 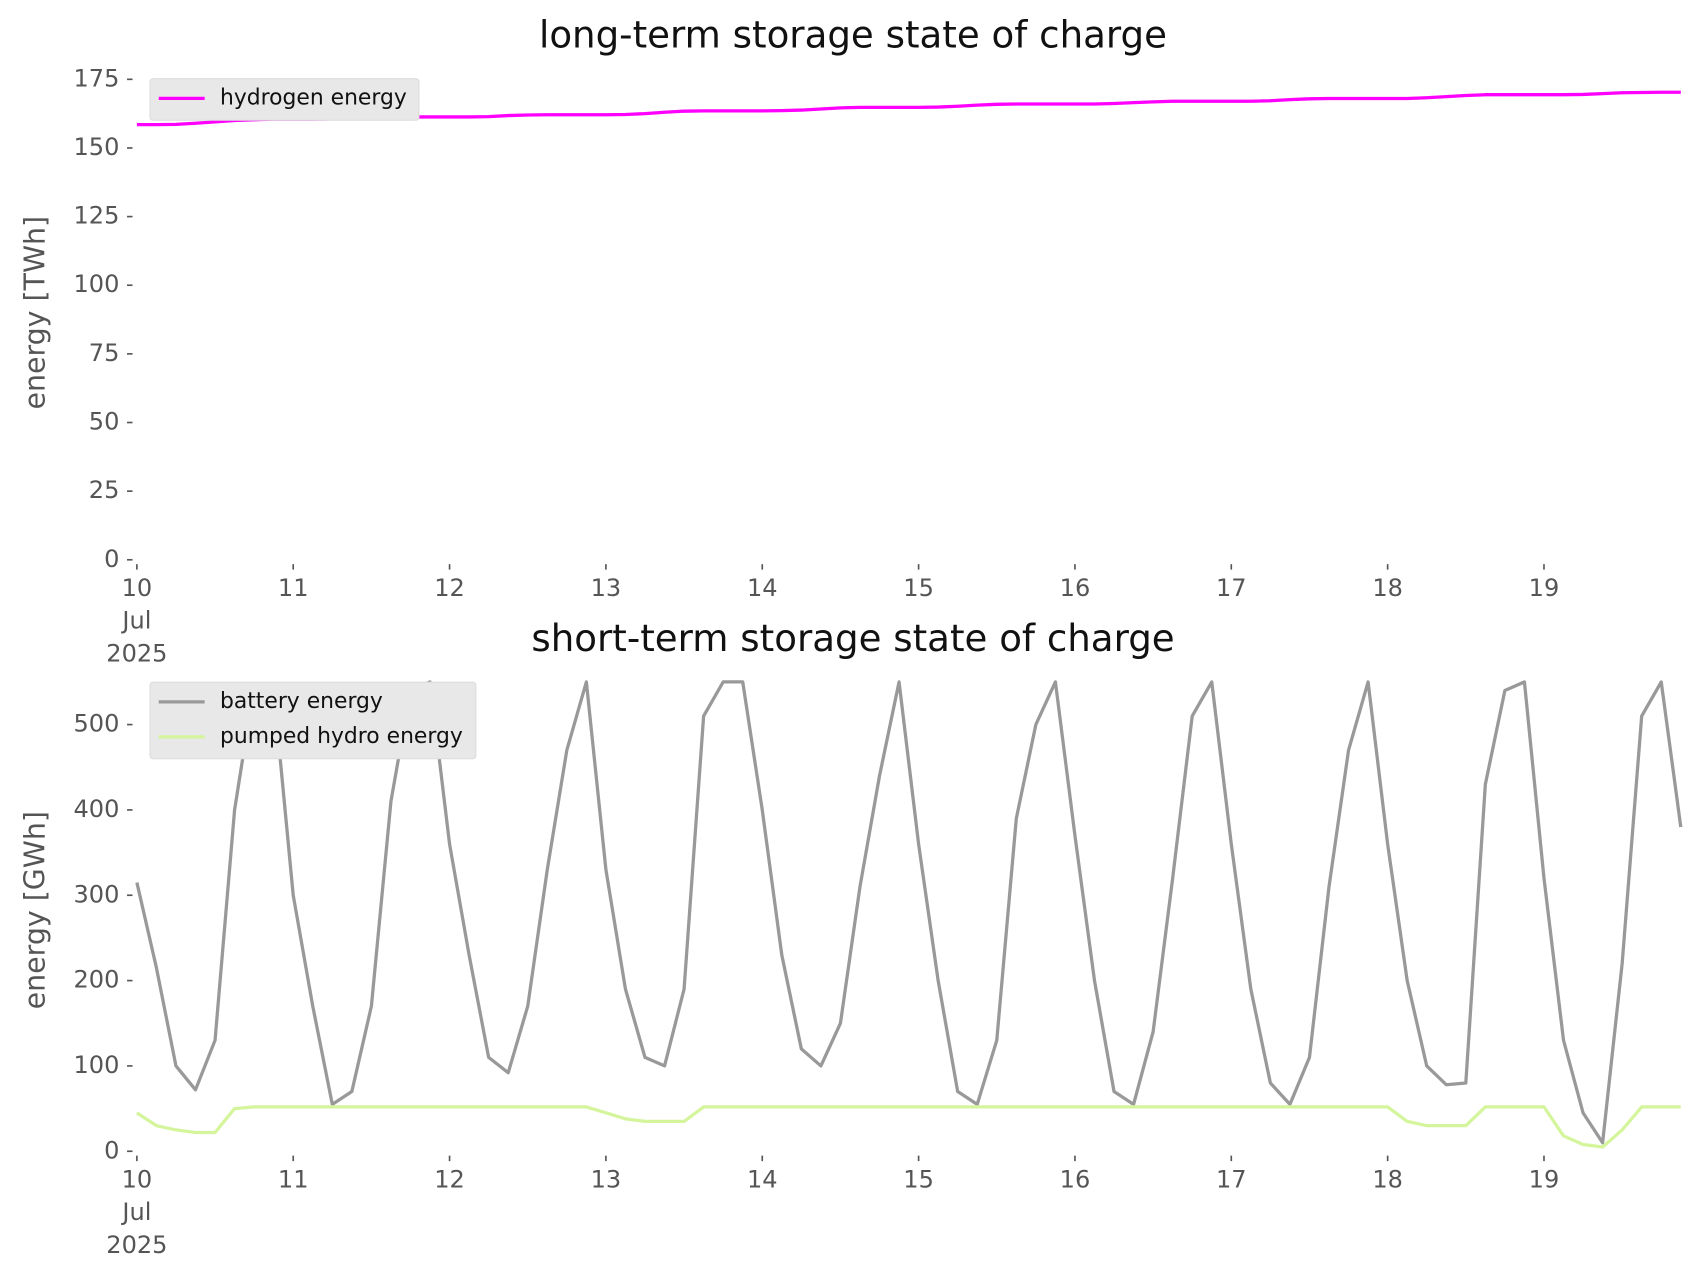 What do you see at coordinates (104, 422) in the screenshot?
I see `y-tick-label: 50` at bounding box center [104, 422].